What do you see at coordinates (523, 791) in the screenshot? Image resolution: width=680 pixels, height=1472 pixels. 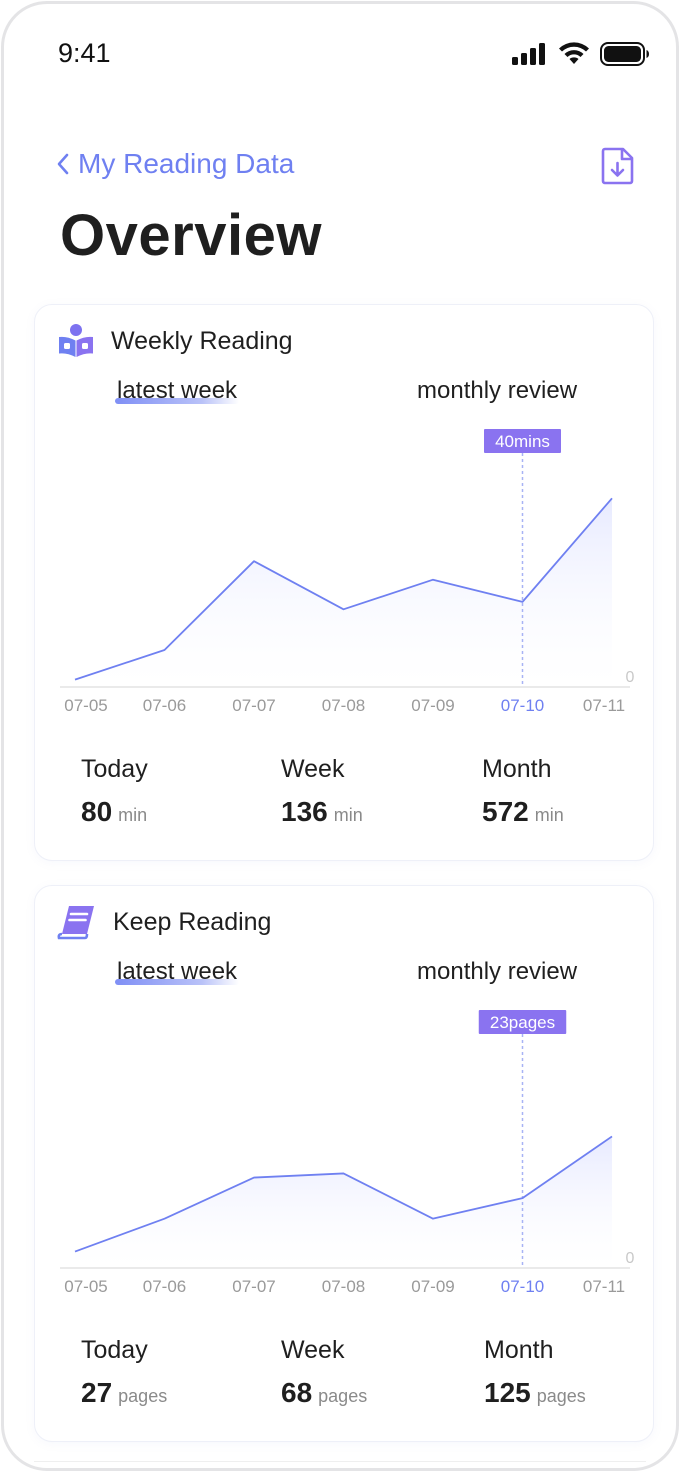 I see `stat-month: Month 572 min` at bounding box center [523, 791].